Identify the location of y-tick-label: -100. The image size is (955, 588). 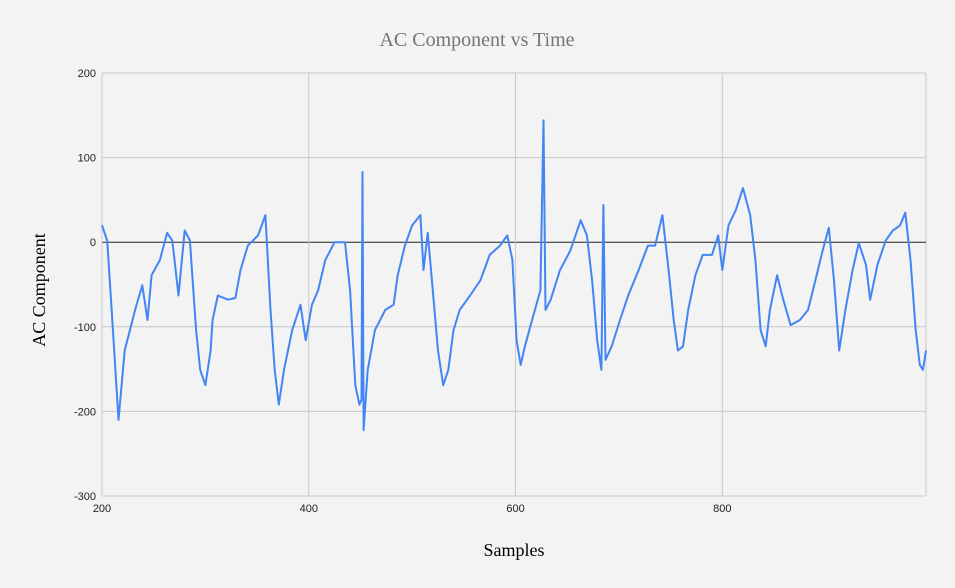
(85, 328).